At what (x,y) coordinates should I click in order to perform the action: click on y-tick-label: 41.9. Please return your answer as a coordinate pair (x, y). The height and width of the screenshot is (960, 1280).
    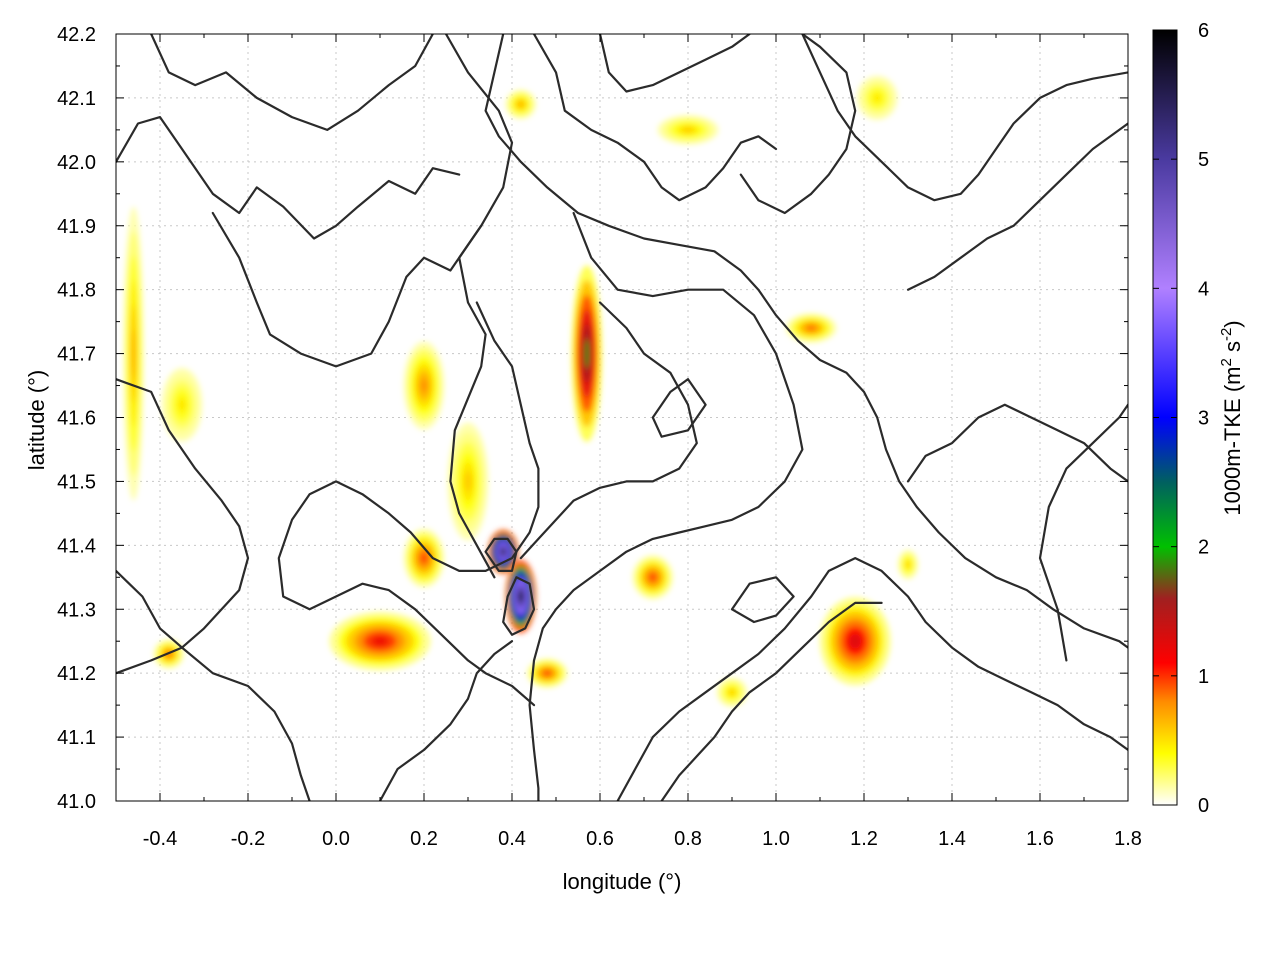
    Looking at the image, I should click on (76, 227).